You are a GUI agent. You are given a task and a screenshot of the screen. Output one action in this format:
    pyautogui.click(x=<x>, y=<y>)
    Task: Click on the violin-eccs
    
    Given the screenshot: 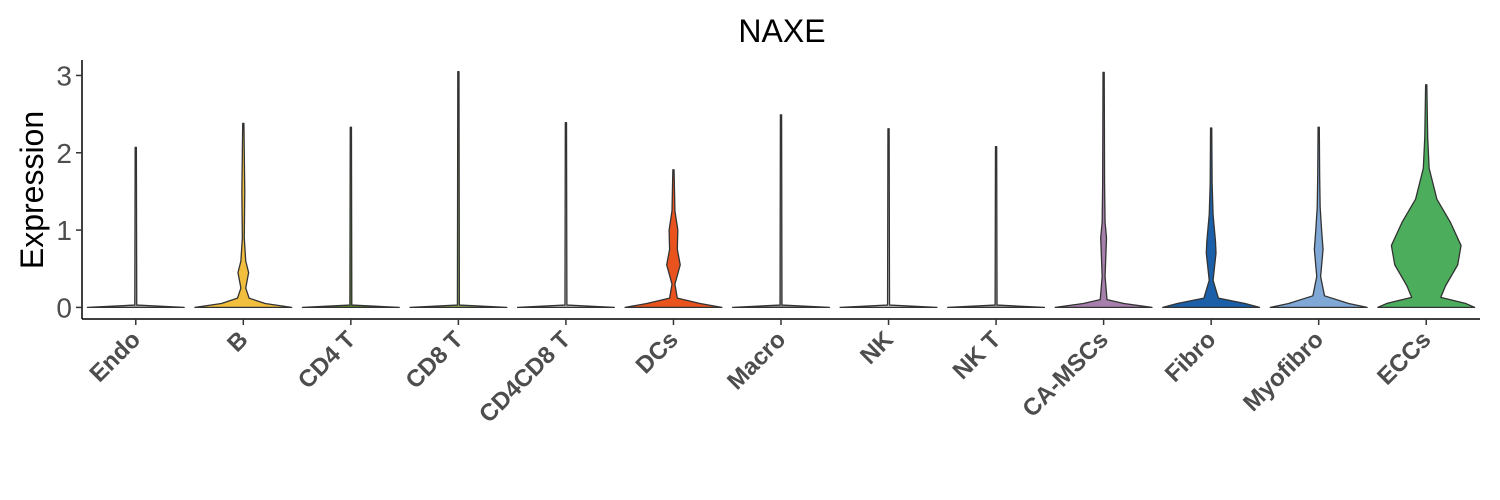 What is the action you would take?
    pyautogui.click(x=1426, y=196)
    